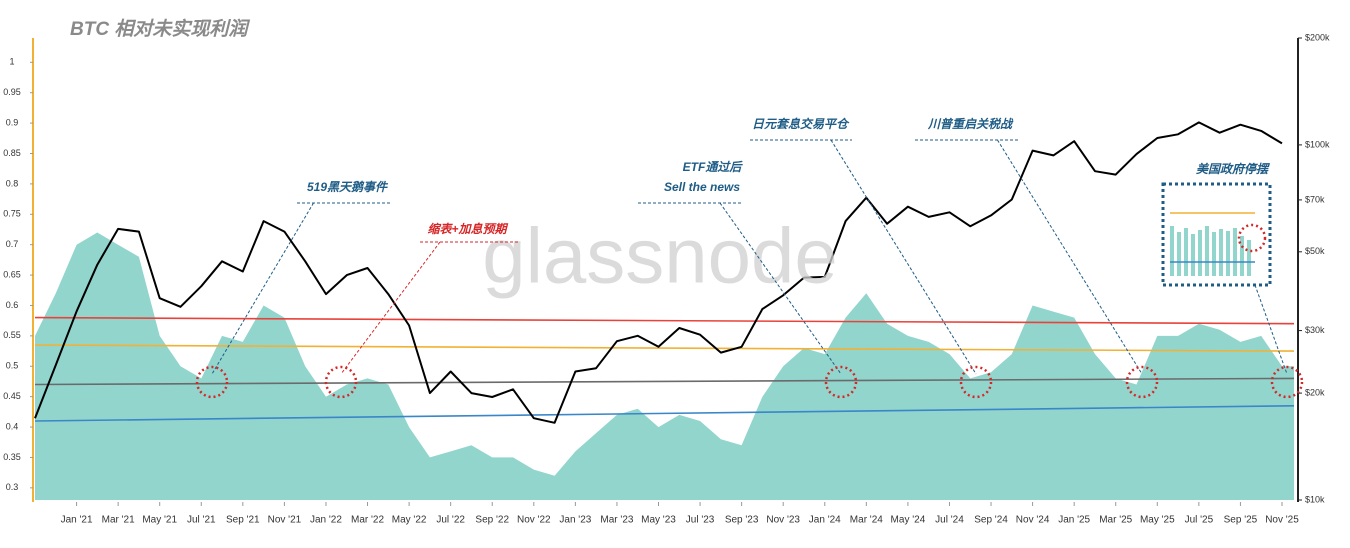 This screenshot has width=1350, height=548. I want to click on x-tick-label: Jan '22, so click(326, 520).